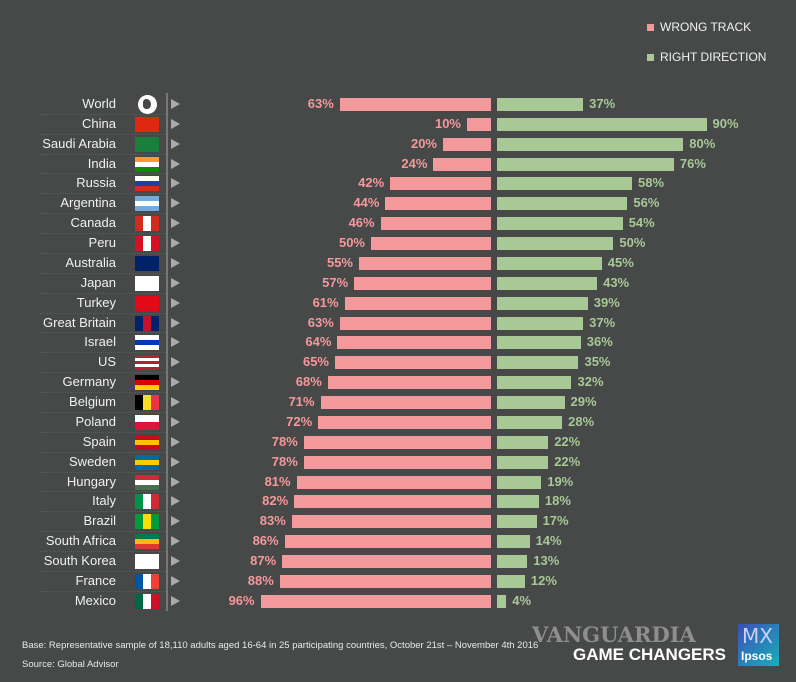 The width and height of the screenshot is (796, 682). What do you see at coordinates (92, 461) in the screenshot?
I see `category-label: Sweden` at bounding box center [92, 461].